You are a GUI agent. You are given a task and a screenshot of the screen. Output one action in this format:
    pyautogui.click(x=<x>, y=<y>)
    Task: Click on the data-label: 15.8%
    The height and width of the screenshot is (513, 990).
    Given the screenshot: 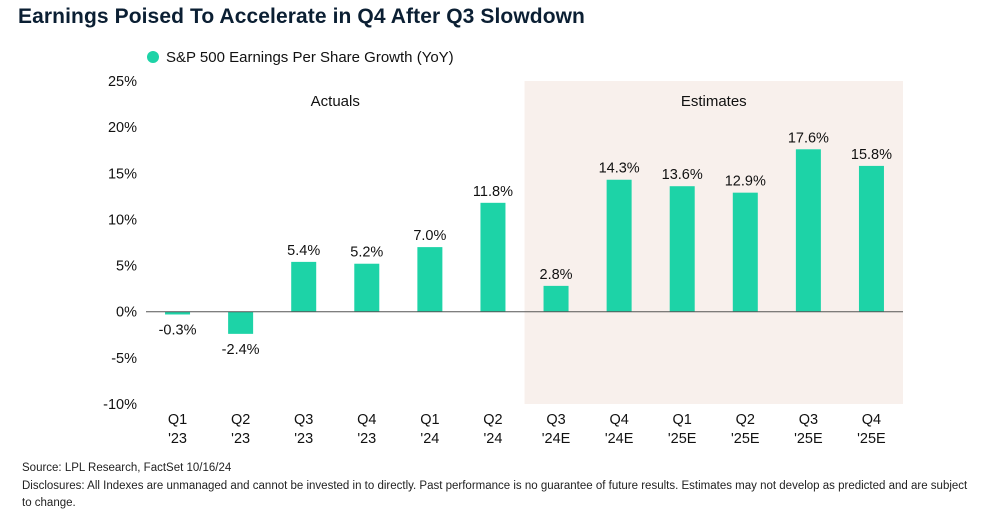 What is the action you would take?
    pyautogui.click(x=871, y=155)
    